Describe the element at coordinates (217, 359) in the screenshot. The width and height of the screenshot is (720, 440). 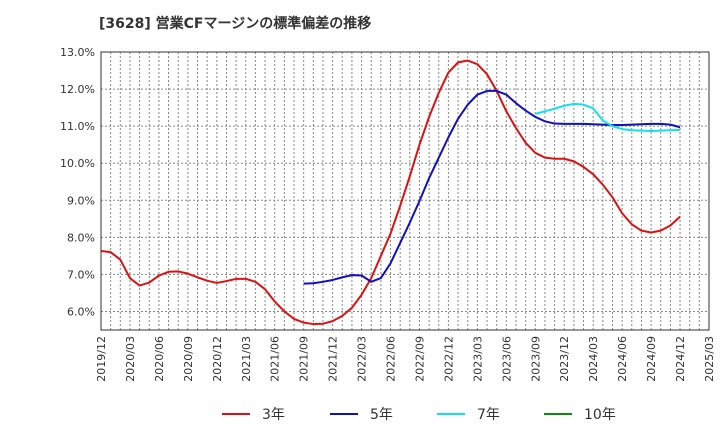
I see `x-tick-label: 2020/12` at that location.